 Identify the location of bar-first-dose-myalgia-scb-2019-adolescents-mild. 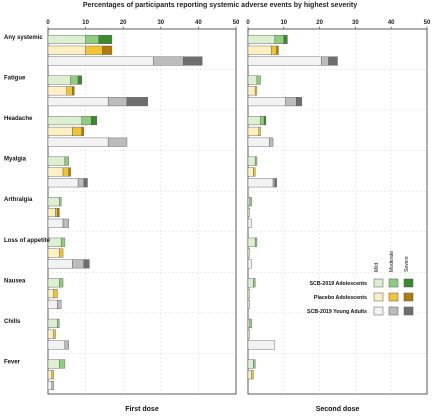
(56, 161).